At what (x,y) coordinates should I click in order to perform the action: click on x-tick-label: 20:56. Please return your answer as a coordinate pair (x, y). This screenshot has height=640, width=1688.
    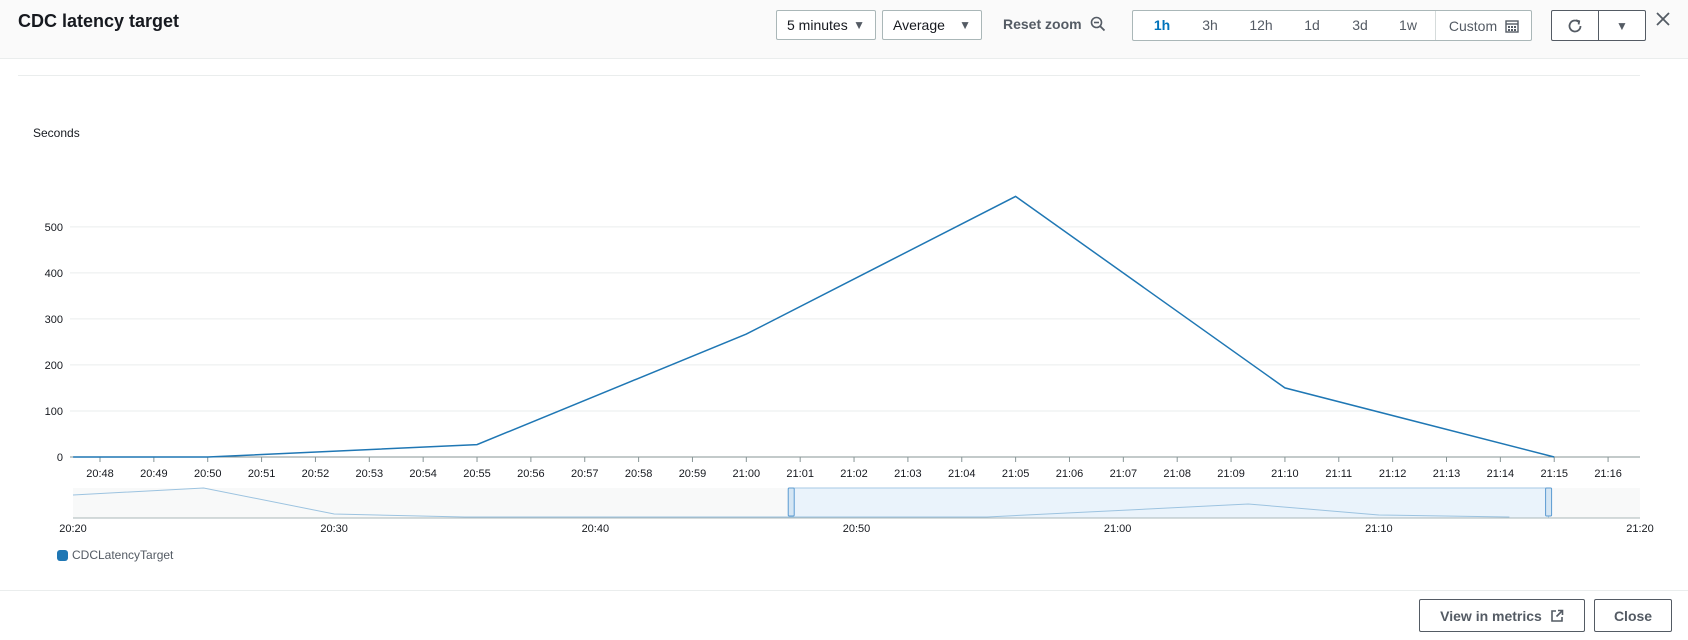
    Looking at the image, I should click on (531, 474).